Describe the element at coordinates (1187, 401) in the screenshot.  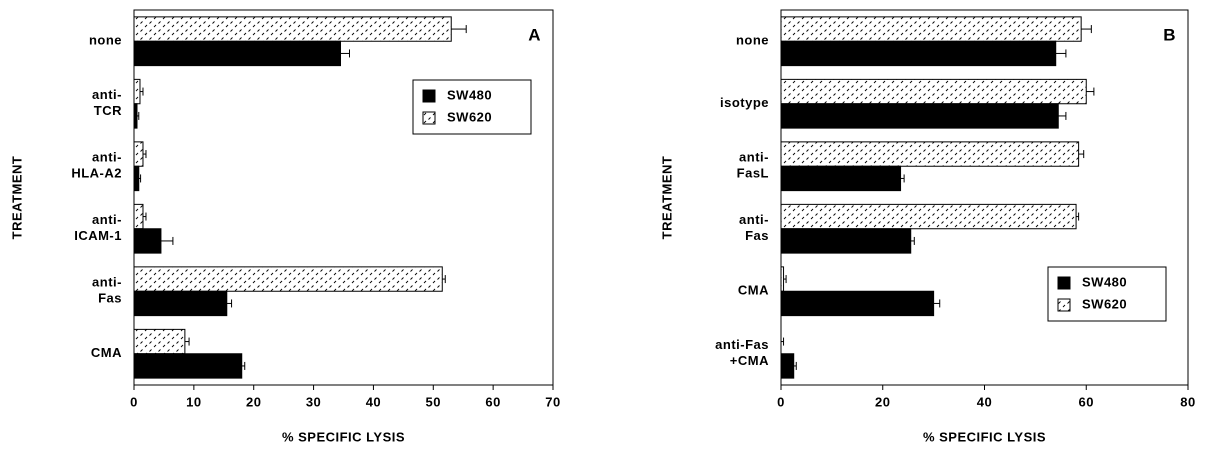
I see `x-tick-label: 80` at that location.